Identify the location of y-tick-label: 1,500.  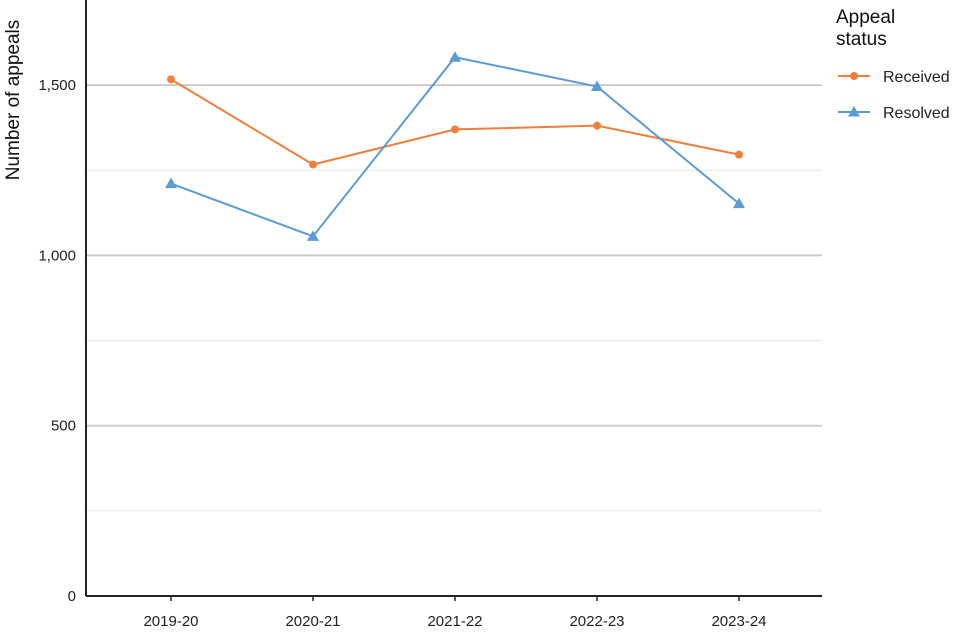
(57, 85).